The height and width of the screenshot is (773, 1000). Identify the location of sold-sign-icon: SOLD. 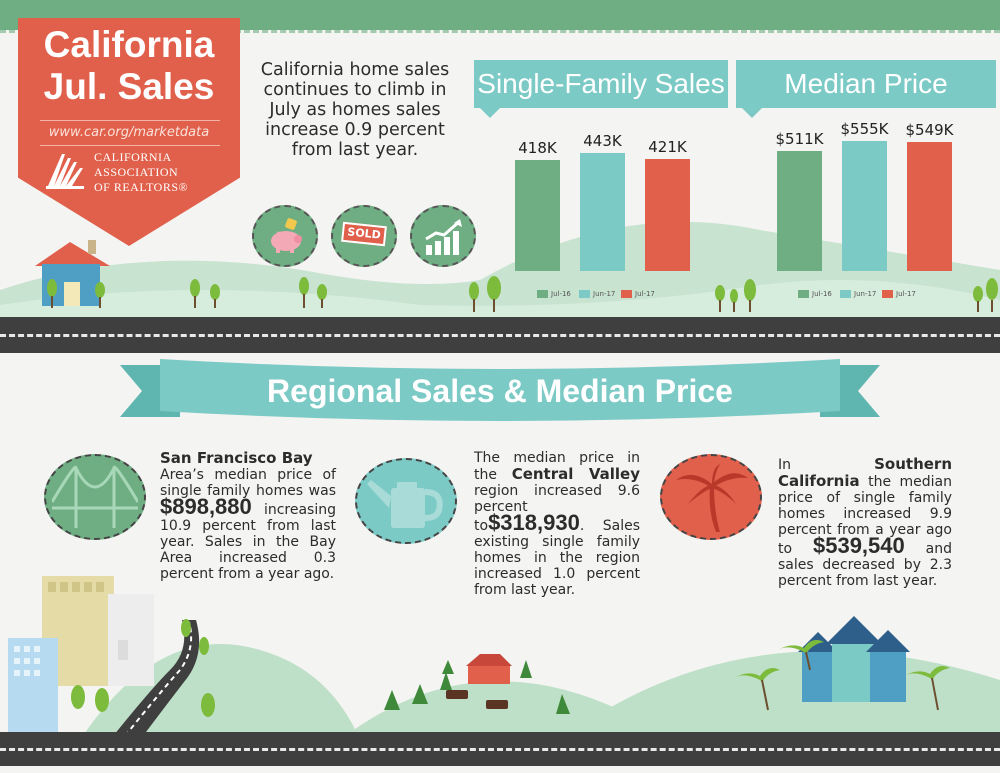
(364, 234).